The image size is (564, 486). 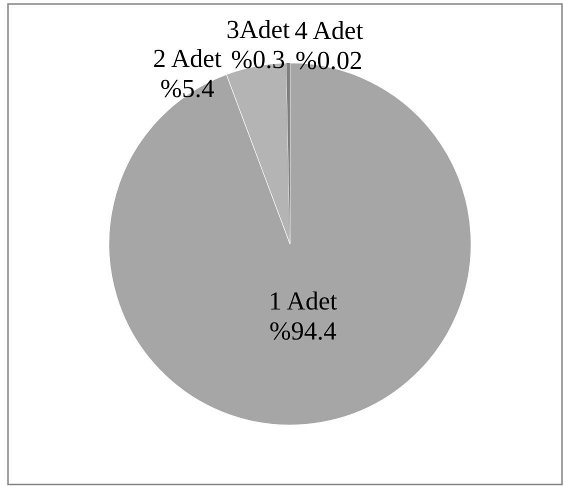 I want to click on slice-label: 4 Adet, so click(x=329, y=31).